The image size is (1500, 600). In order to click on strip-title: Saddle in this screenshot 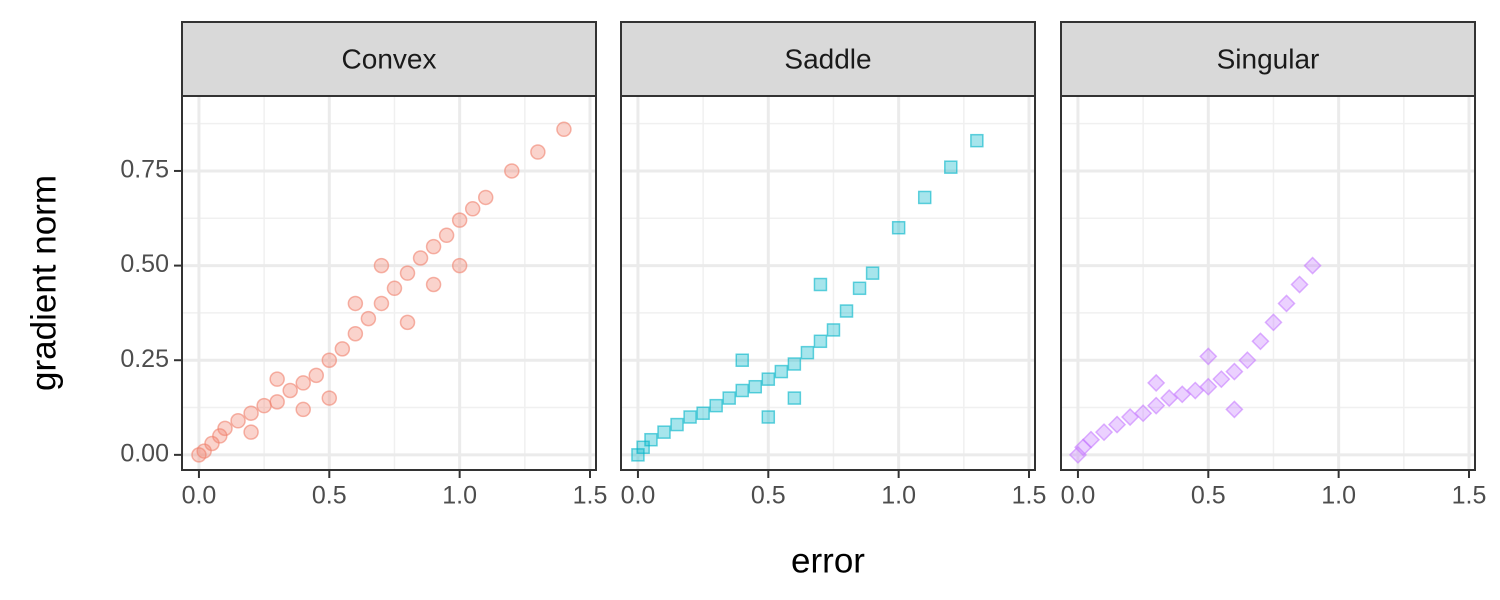, I will do `click(827, 58)`.